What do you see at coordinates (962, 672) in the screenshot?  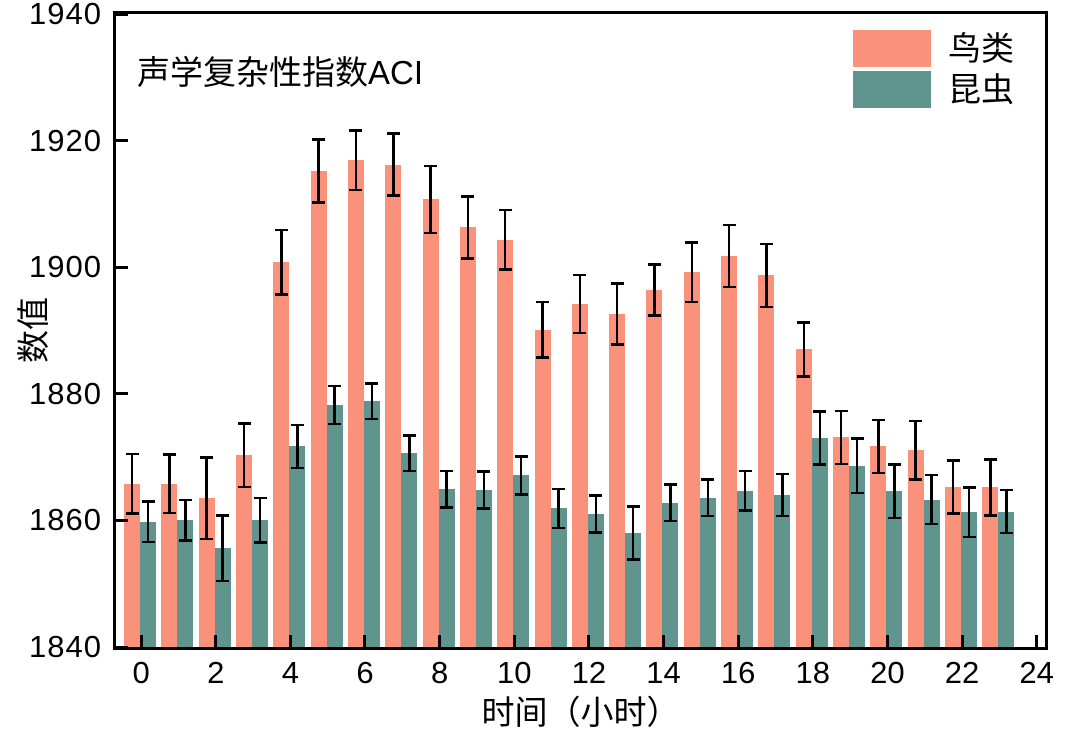 I see `x-tick-label-22: 22` at bounding box center [962, 672].